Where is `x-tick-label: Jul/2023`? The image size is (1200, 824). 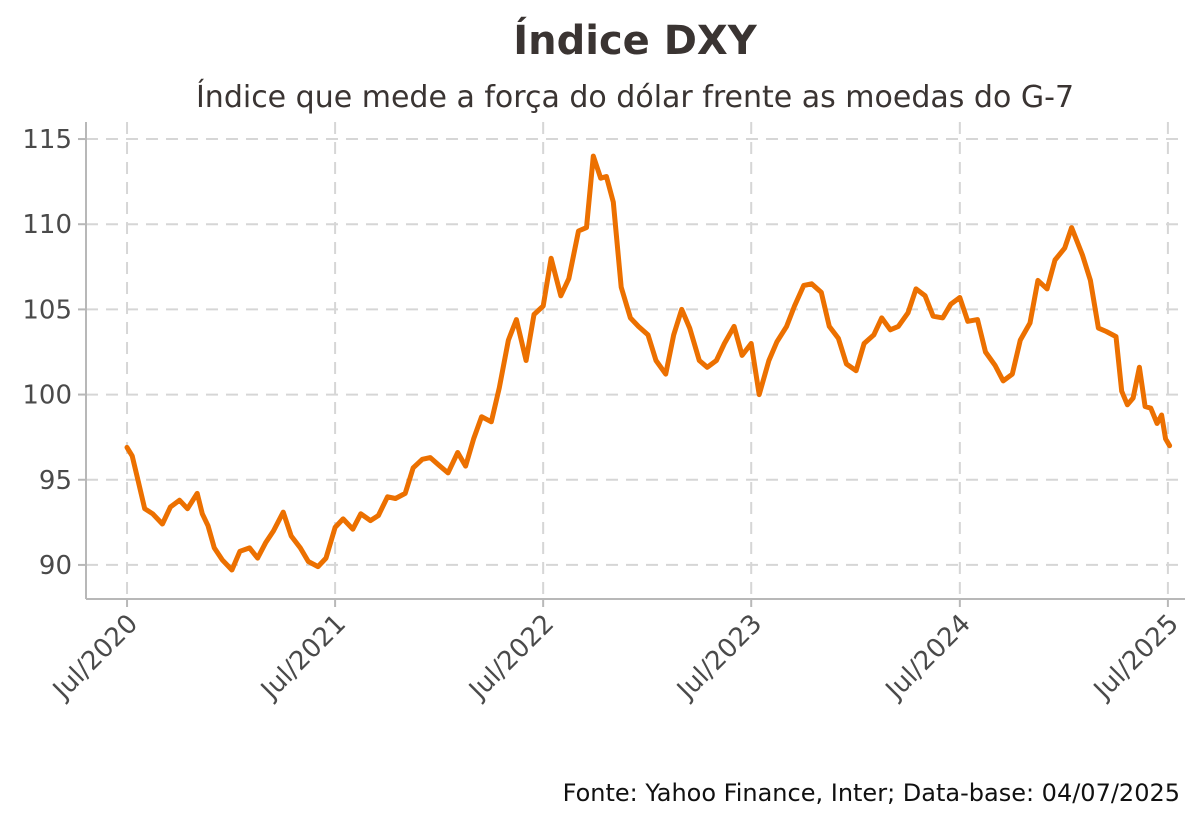
x-tick-label: Jul/2023 is located at coordinates (719, 658).